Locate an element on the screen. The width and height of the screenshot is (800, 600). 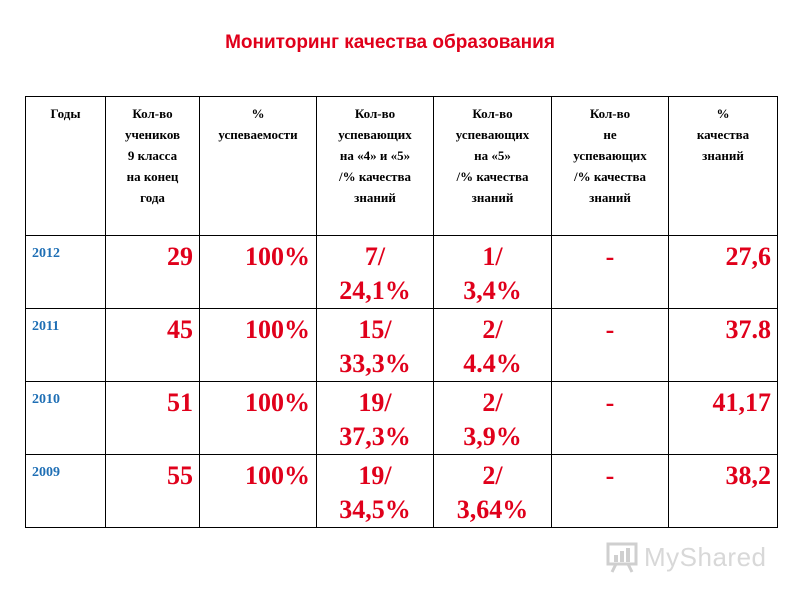
excellent-percent: 3,9% is located at coordinates (492, 436).